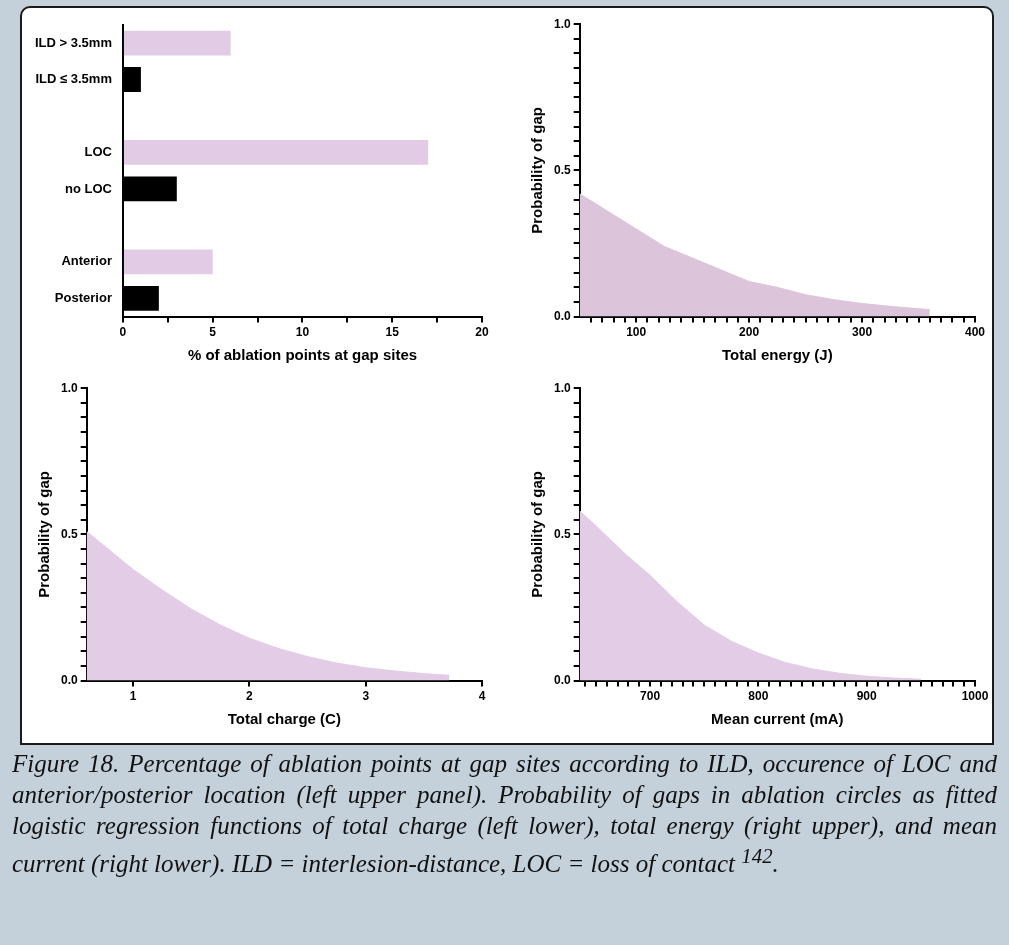 Image resolution: width=1009 pixels, height=945 pixels. I want to click on x-tick-label: 20, so click(482, 332).